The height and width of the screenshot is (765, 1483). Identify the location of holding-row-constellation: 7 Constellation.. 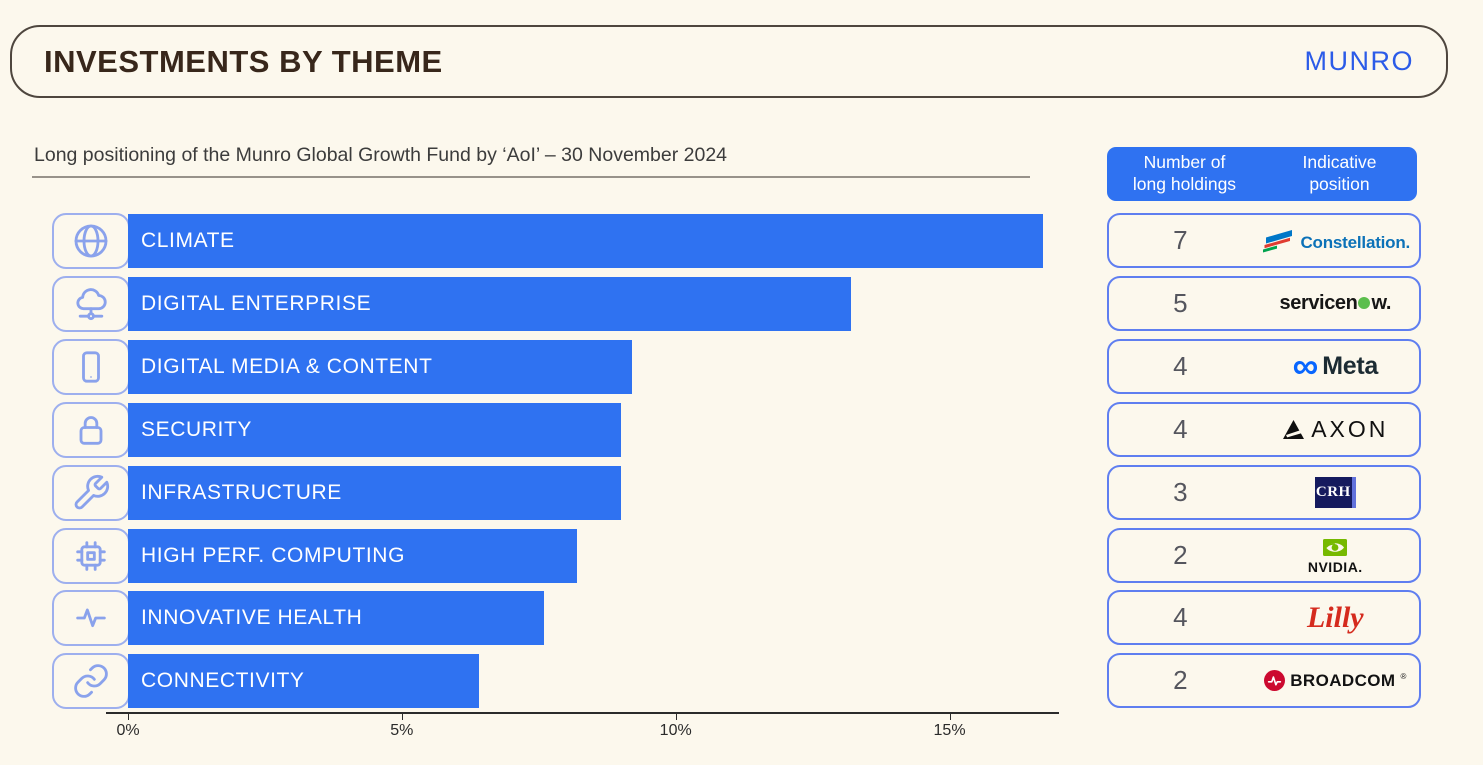
(1264, 240).